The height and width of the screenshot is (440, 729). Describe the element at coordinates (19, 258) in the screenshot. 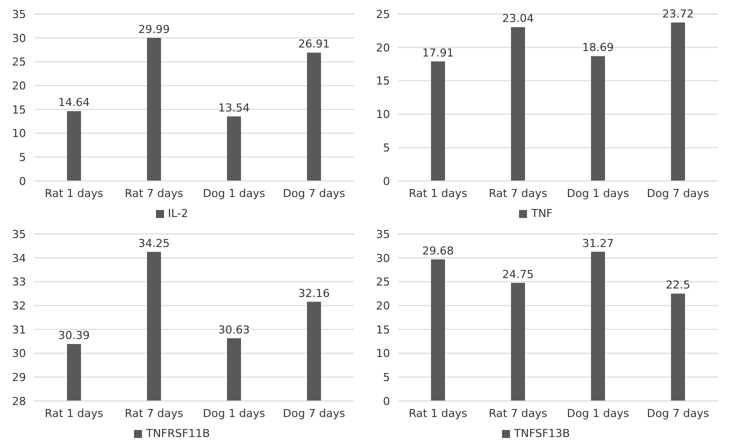

I see `y-tick-label: 34` at that location.